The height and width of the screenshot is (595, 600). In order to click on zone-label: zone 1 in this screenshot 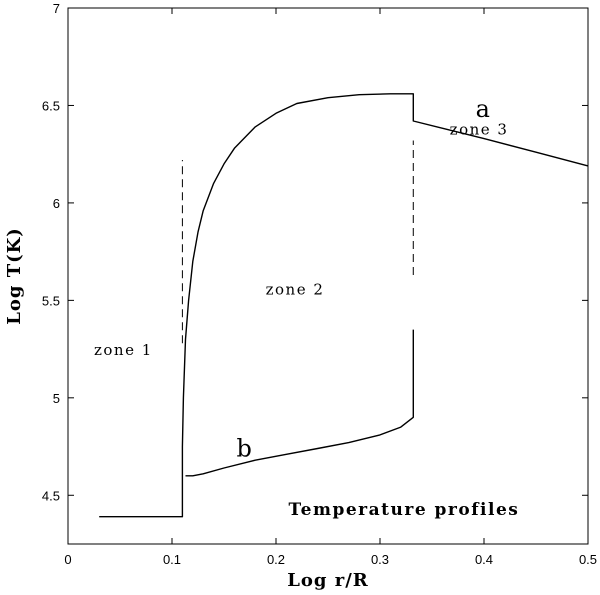, I will do `click(123, 350)`.